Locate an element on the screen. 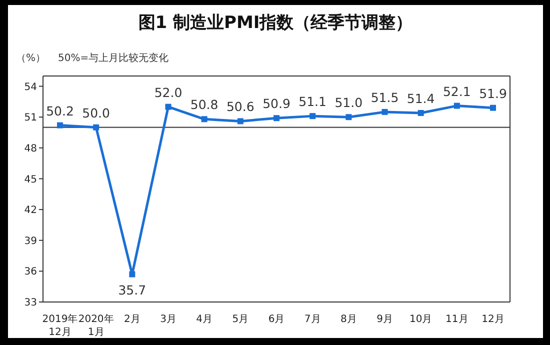 The height and width of the screenshot is (345, 550). data-label: 52.0 is located at coordinates (168, 92).